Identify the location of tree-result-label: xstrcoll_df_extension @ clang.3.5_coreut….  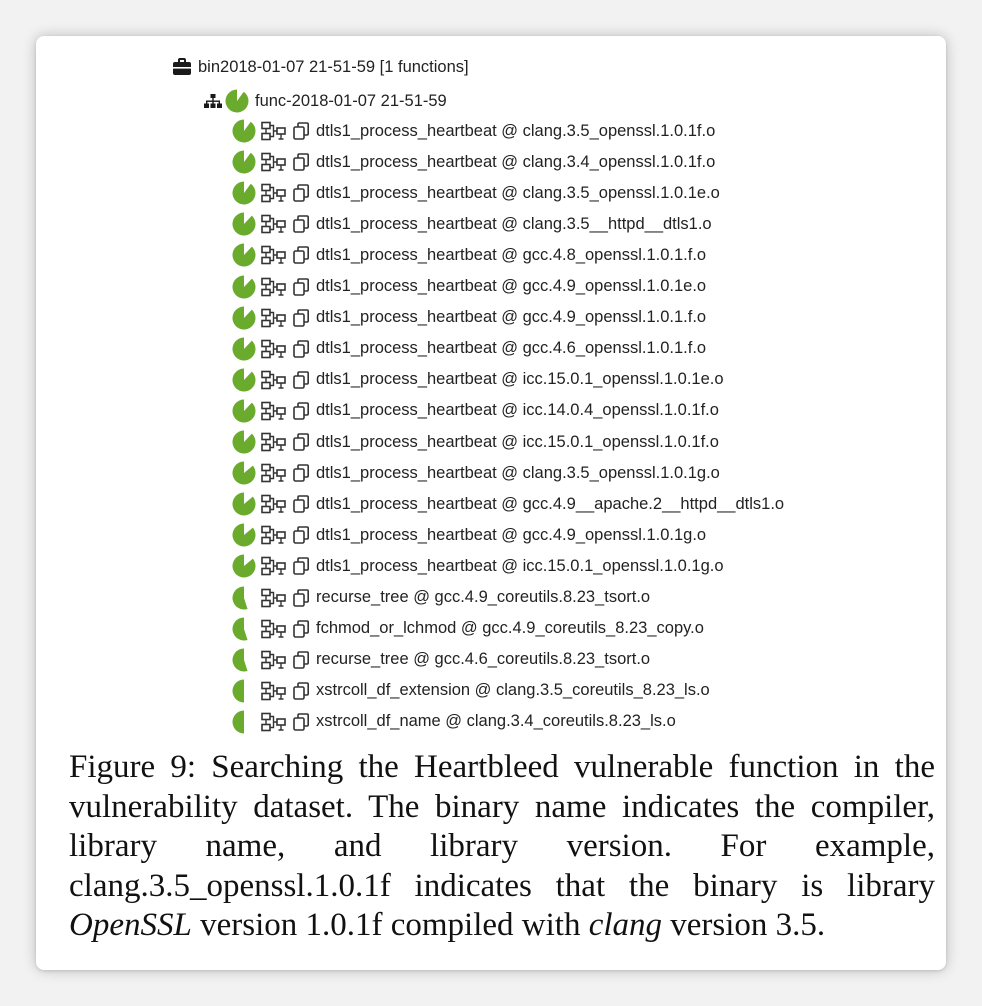
(513, 690).